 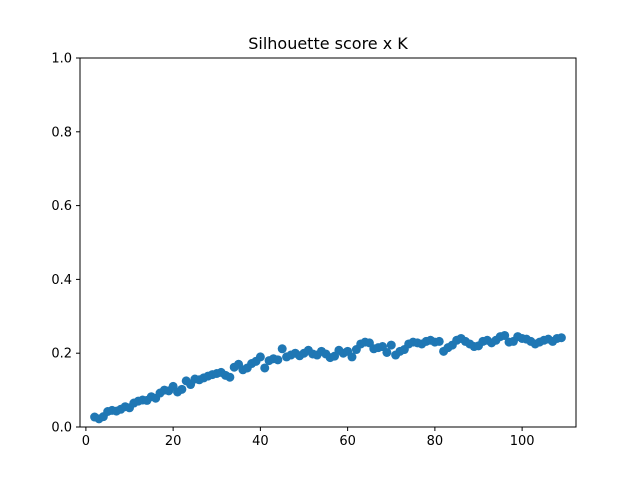 What do you see at coordinates (522, 441) in the screenshot?
I see `x-tick-label: 100` at bounding box center [522, 441].